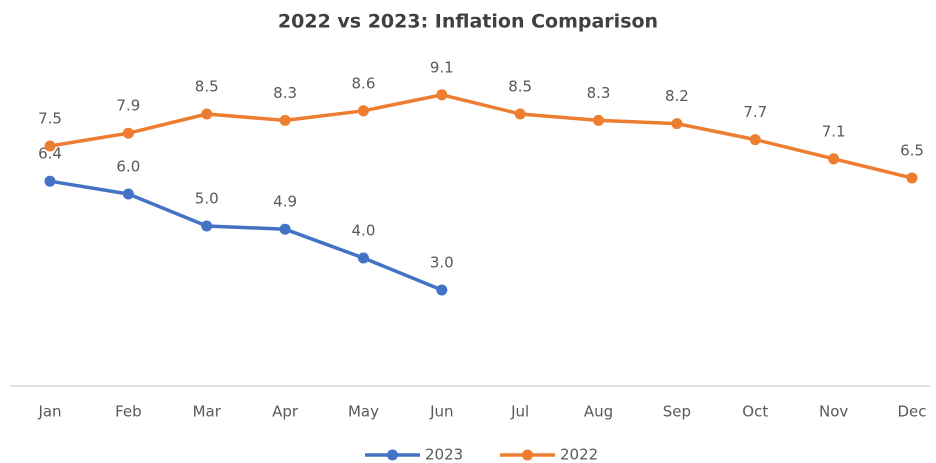  Describe the element at coordinates (50, 154) in the screenshot. I see `data-label: 6.4` at that location.